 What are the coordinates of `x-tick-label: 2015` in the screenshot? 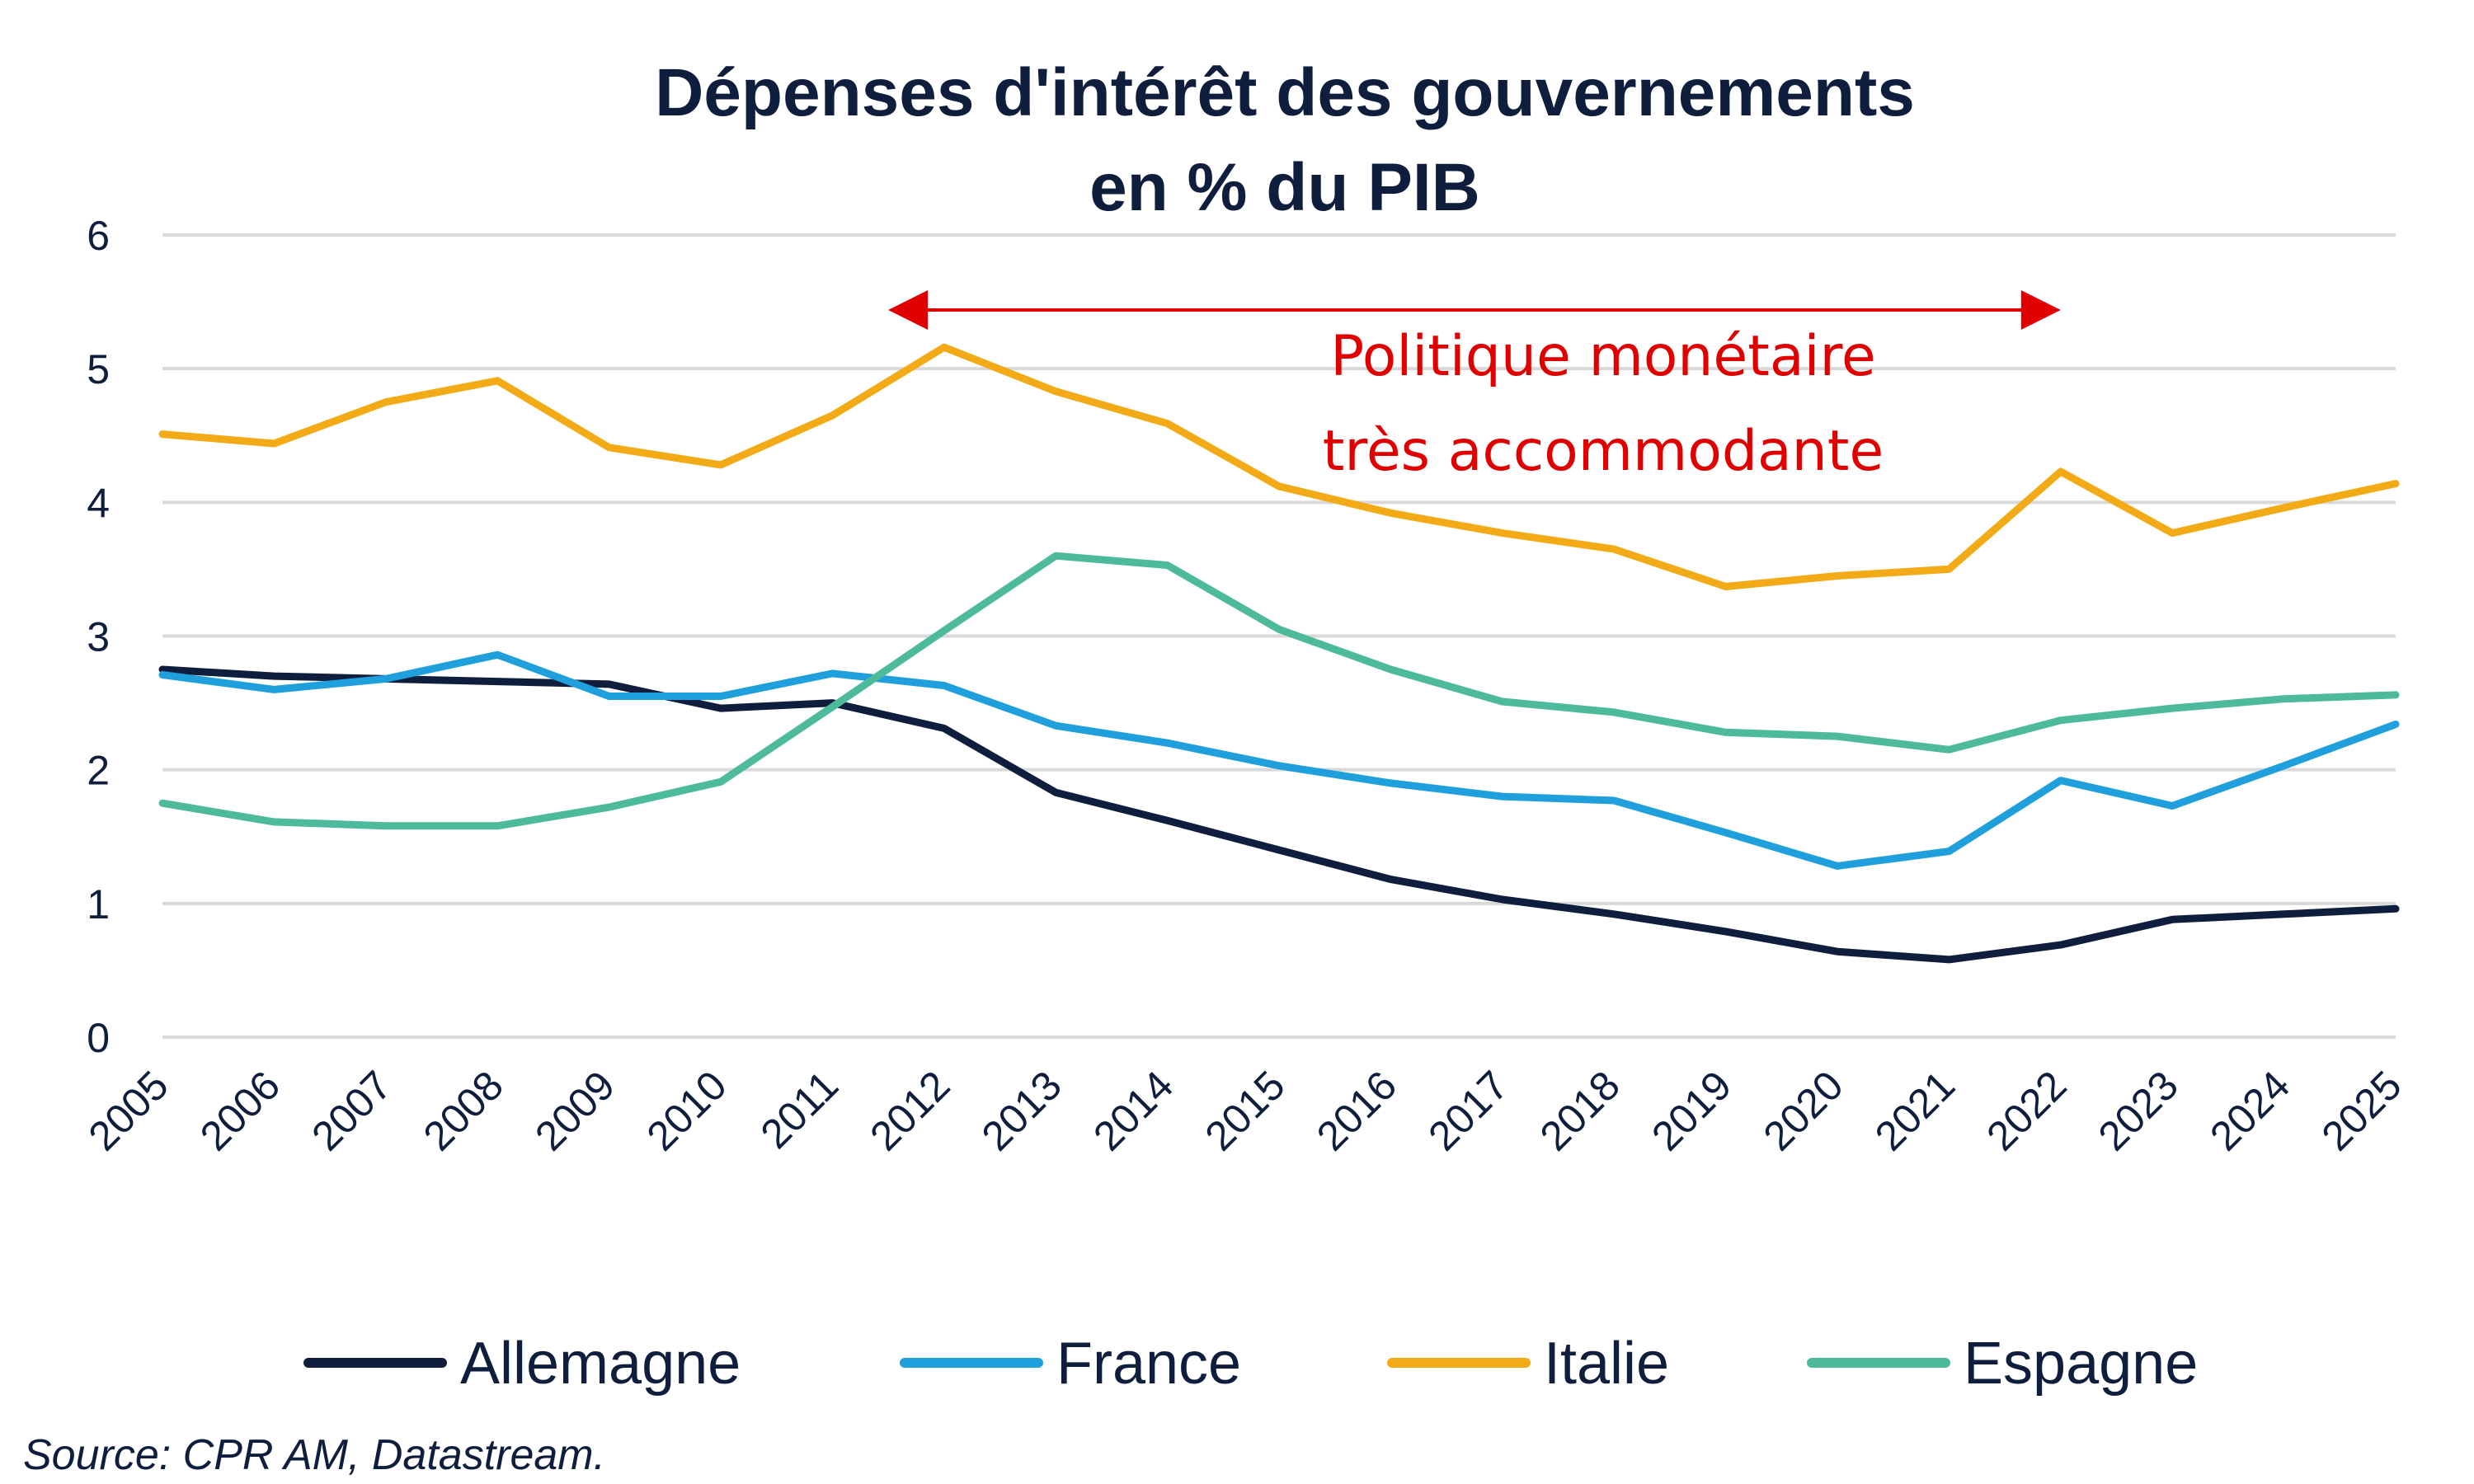 It's located at (1245, 1110).